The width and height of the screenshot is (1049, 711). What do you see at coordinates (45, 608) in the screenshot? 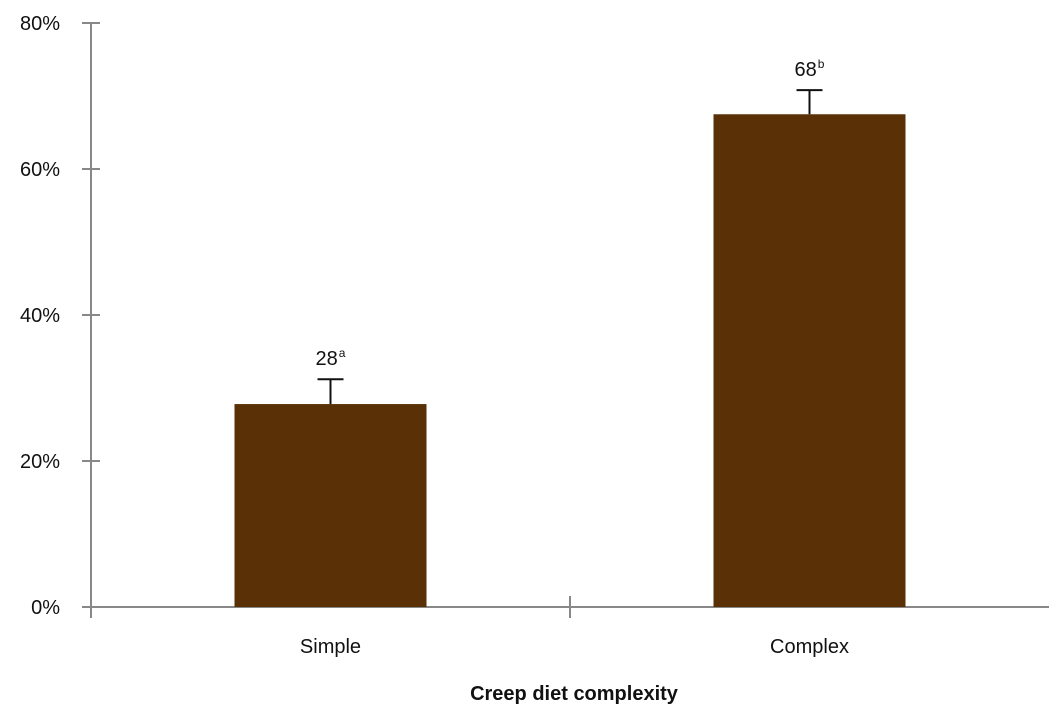
I see `y-tick-label: 0%` at bounding box center [45, 608].